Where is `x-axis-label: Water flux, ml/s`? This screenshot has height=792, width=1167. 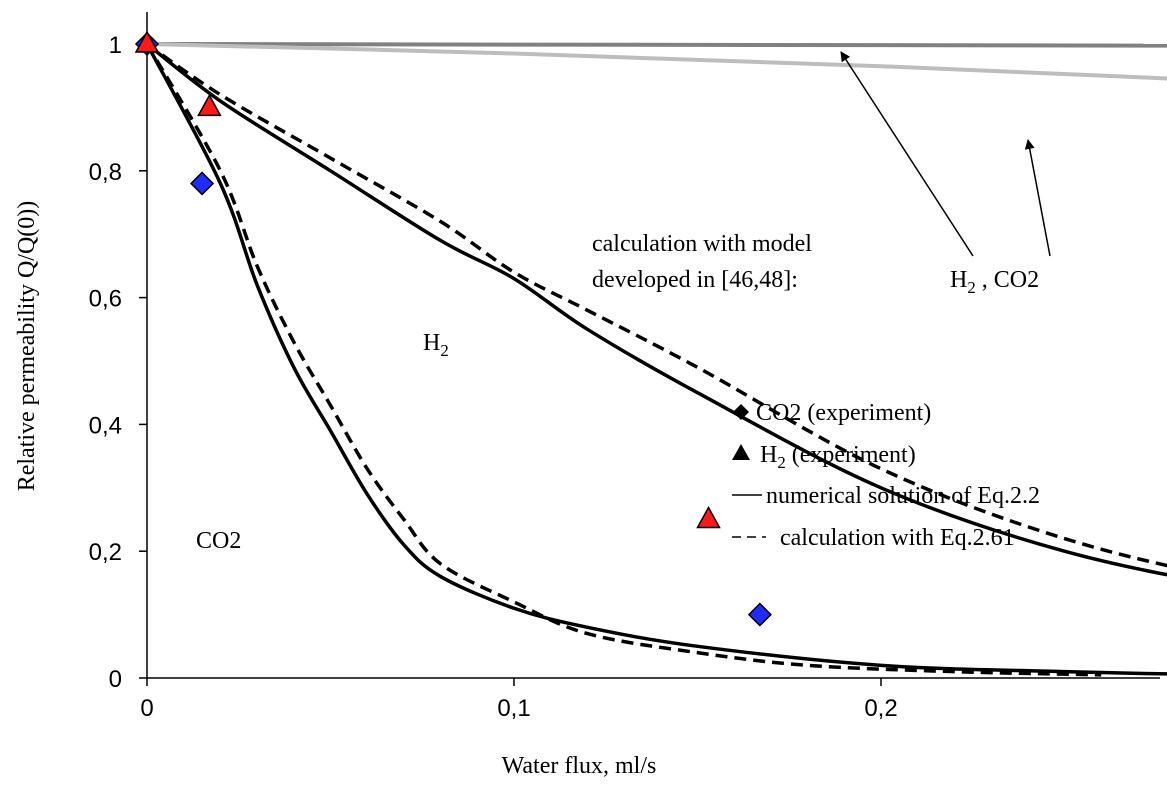 x-axis-label: Water flux, ml/s is located at coordinates (579, 766).